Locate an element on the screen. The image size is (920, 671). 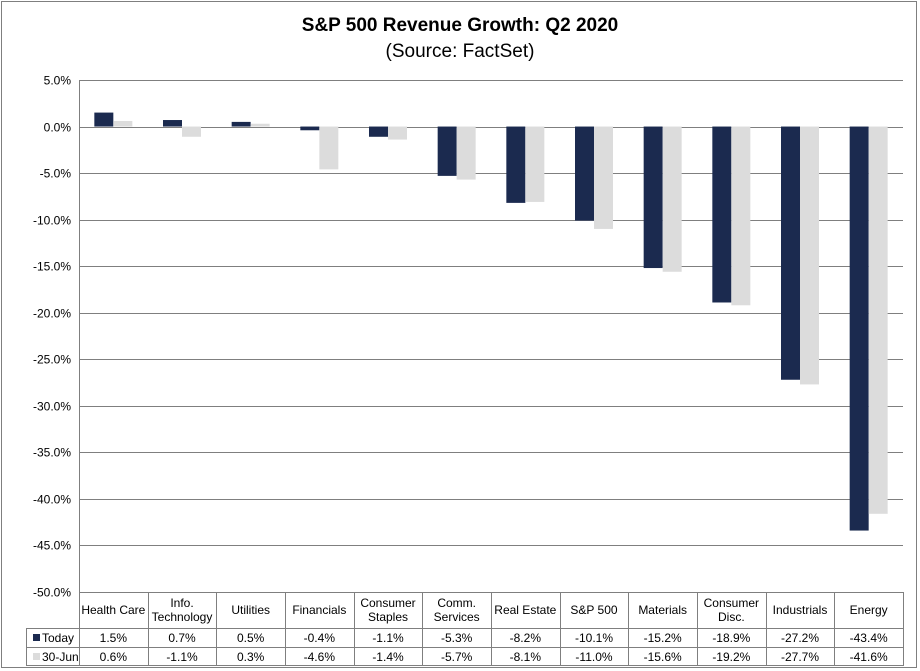
y-tick-label: -15.0% is located at coordinates (52, 267).